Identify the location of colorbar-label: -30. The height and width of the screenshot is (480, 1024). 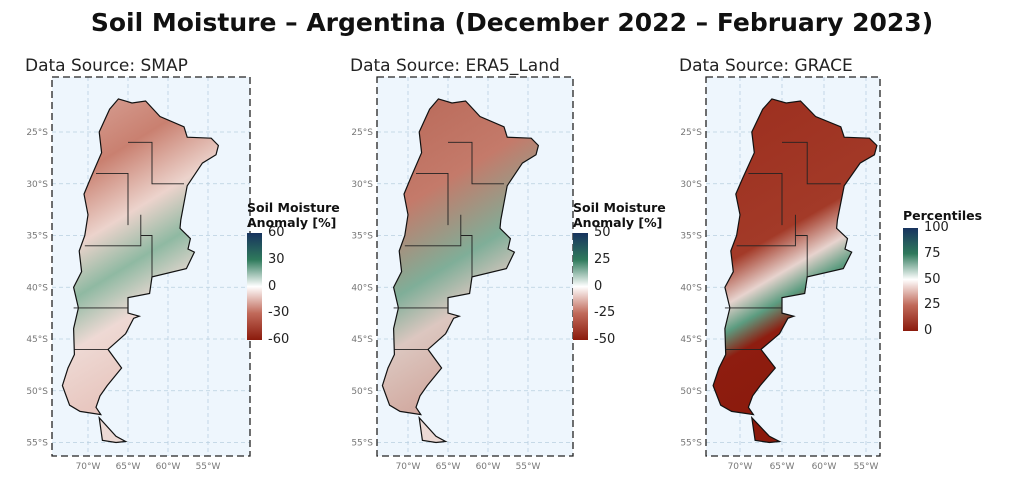
(279, 313).